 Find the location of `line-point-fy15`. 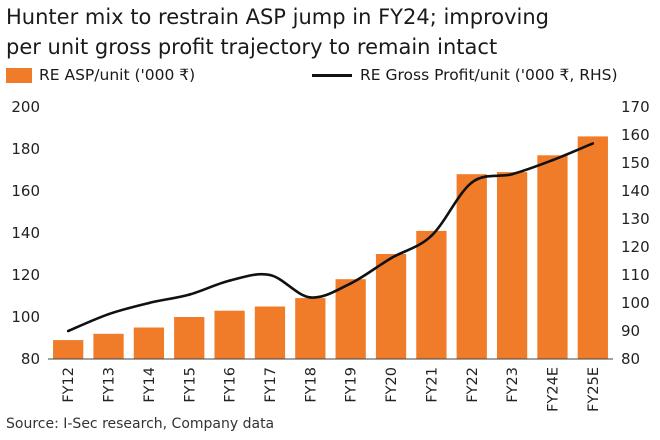

line-point-fy15 is located at coordinates (189, 294).